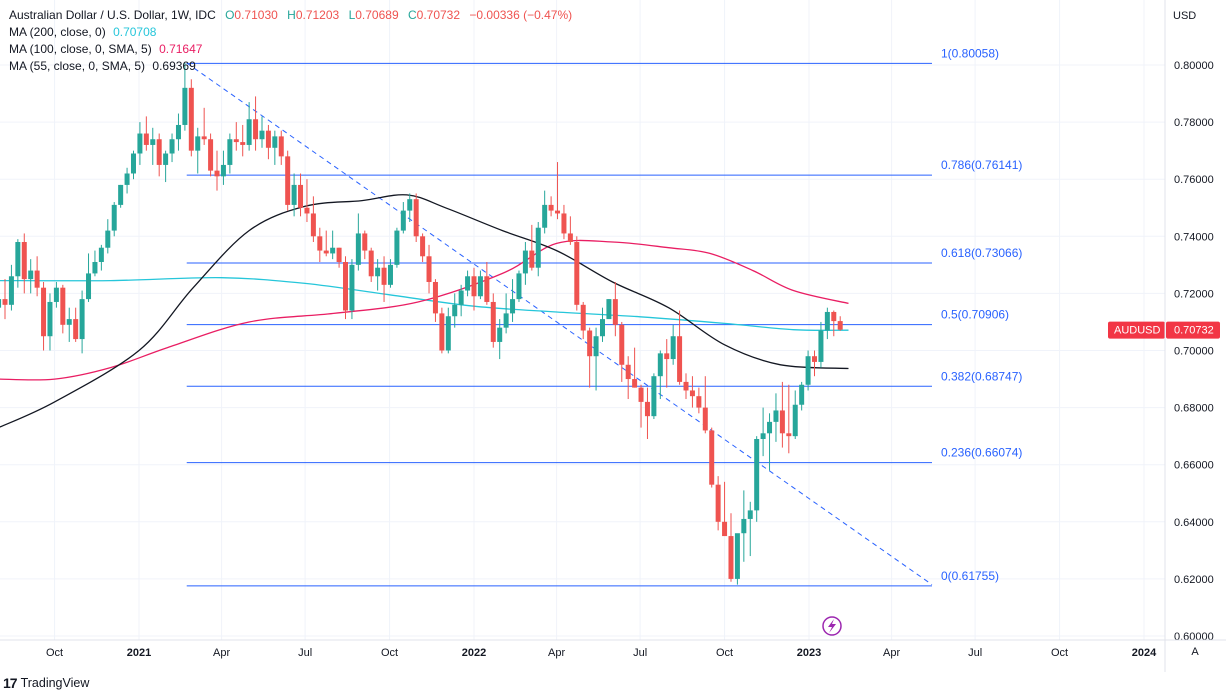 This screenshot has width=1226, height=695. I want to click on time-tick-label: Oct, so click(1059, 653).